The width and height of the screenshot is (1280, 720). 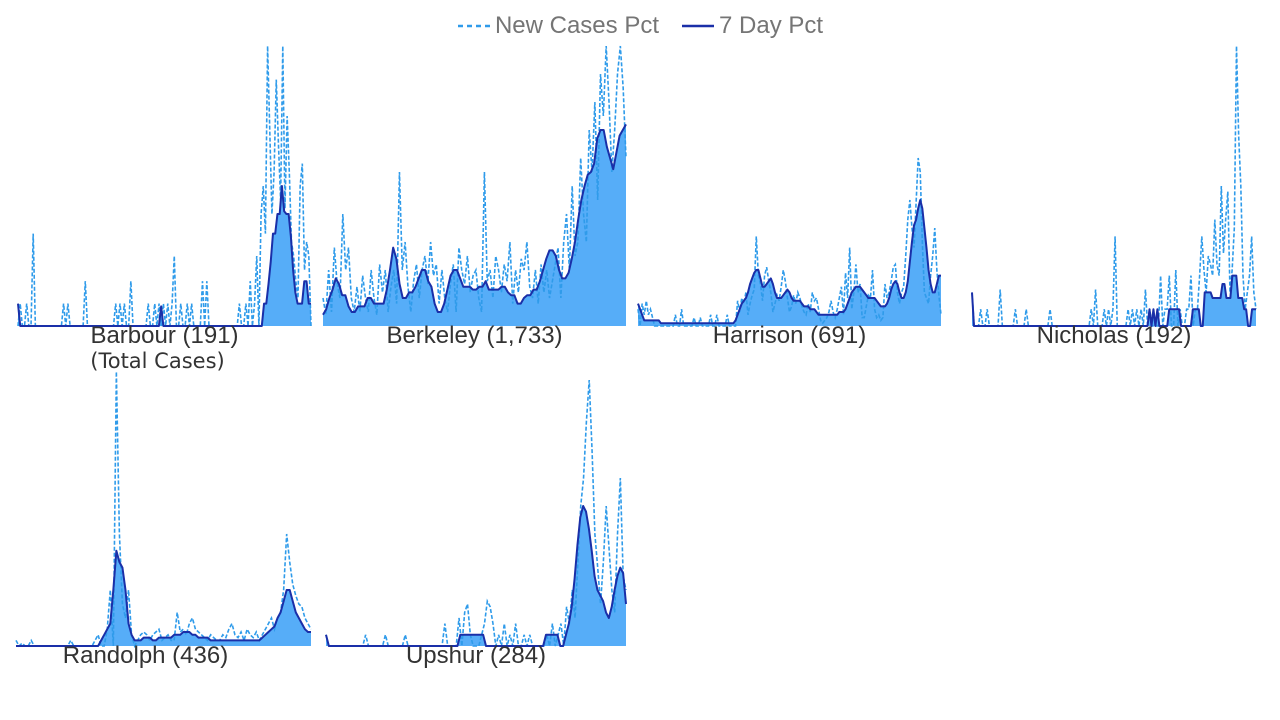 I want to click on panel-randolph: Randolph (436), so click(x=163, y=517).